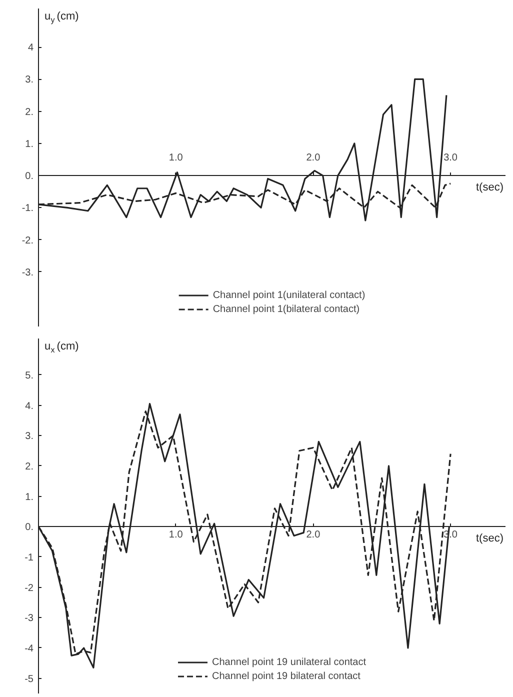  I want to click on y-tick-label: -4, so click(29, 648).